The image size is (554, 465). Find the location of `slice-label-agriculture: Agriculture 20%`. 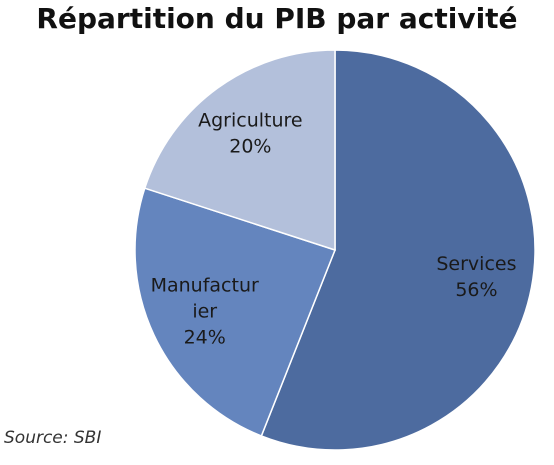

slice-label-agriculture: Agriculture 20% is located at coordinates (250, 134).